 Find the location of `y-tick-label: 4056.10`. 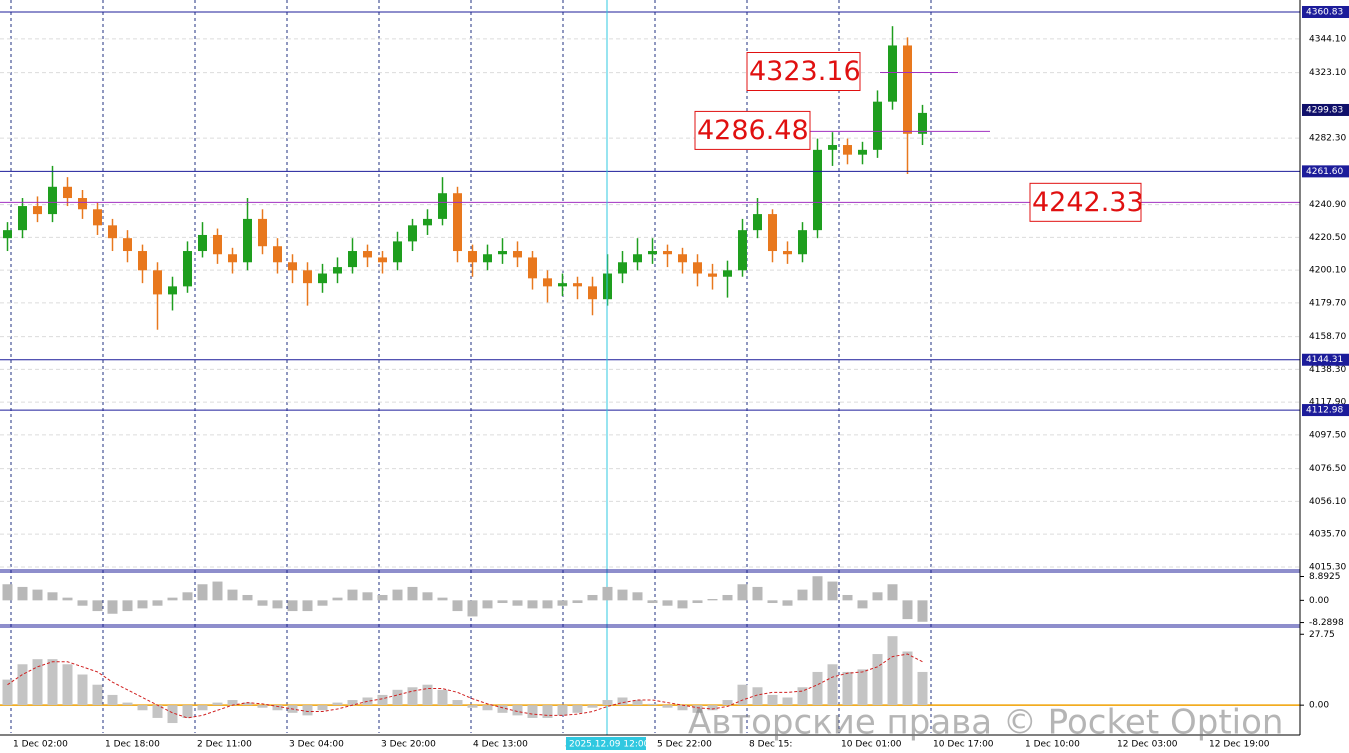

y-tick-label: 4056.10 is located at coordinates (1327, 502).